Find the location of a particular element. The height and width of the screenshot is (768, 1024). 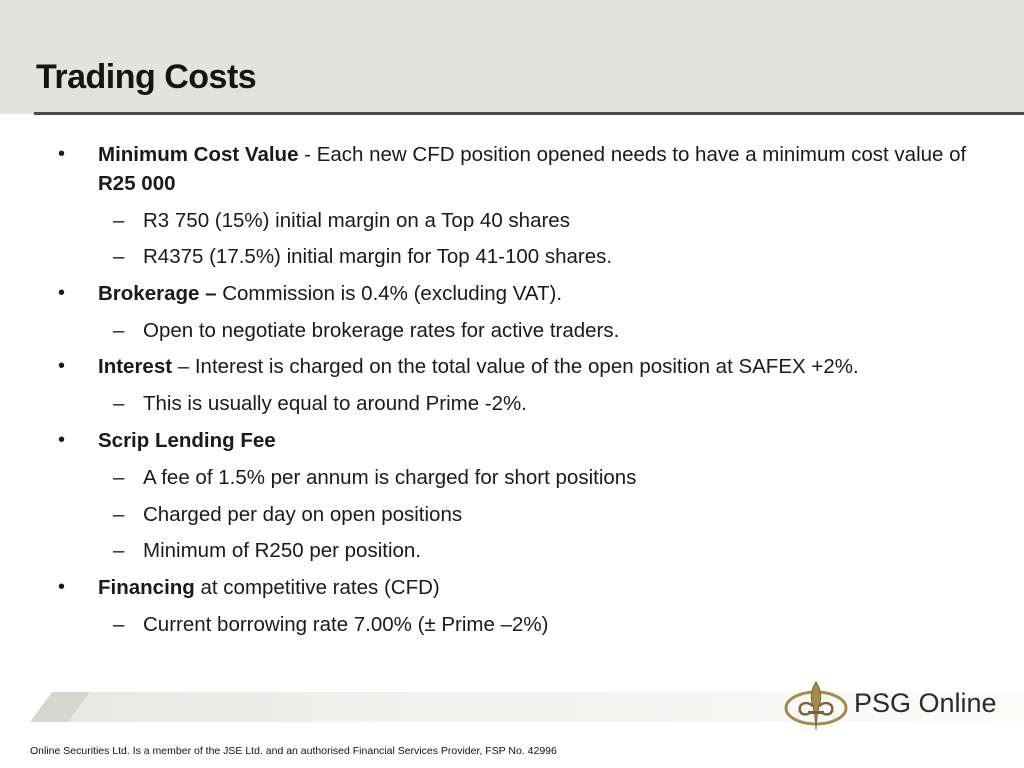

logo-text: PSG Online is located at coordinates (925, 703).